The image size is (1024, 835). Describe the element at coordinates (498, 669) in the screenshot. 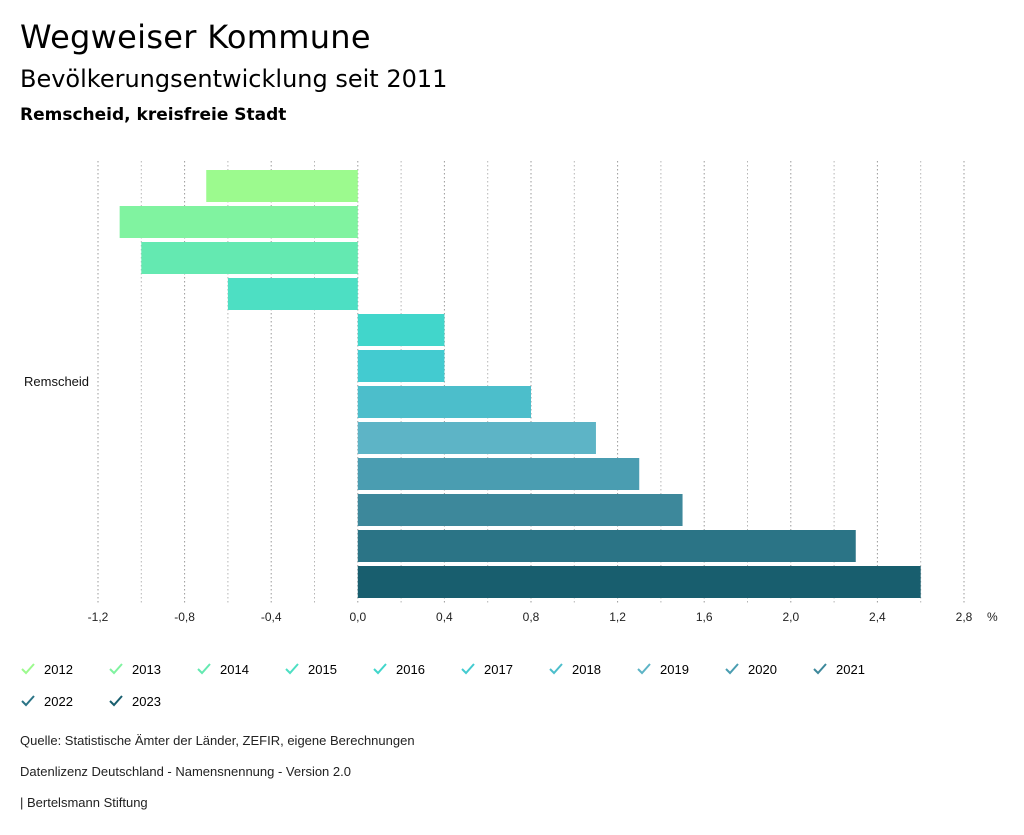

I see `legend-label: 2017` at that location.